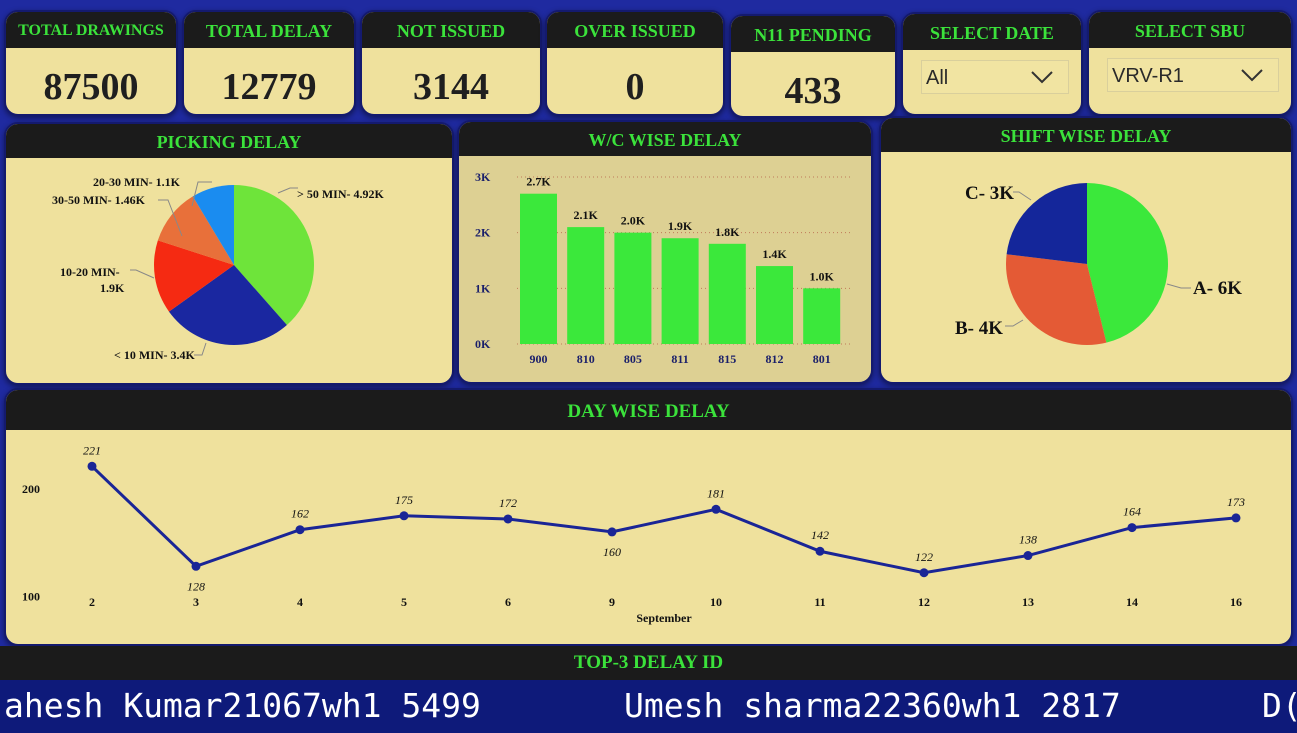 Image resolution: width=1297 pixels, height=733 pixels. What do you see at coordinates (300, 514) in the screenshot?
I see `point-data-label: 162` at bounding box center [300, 514].